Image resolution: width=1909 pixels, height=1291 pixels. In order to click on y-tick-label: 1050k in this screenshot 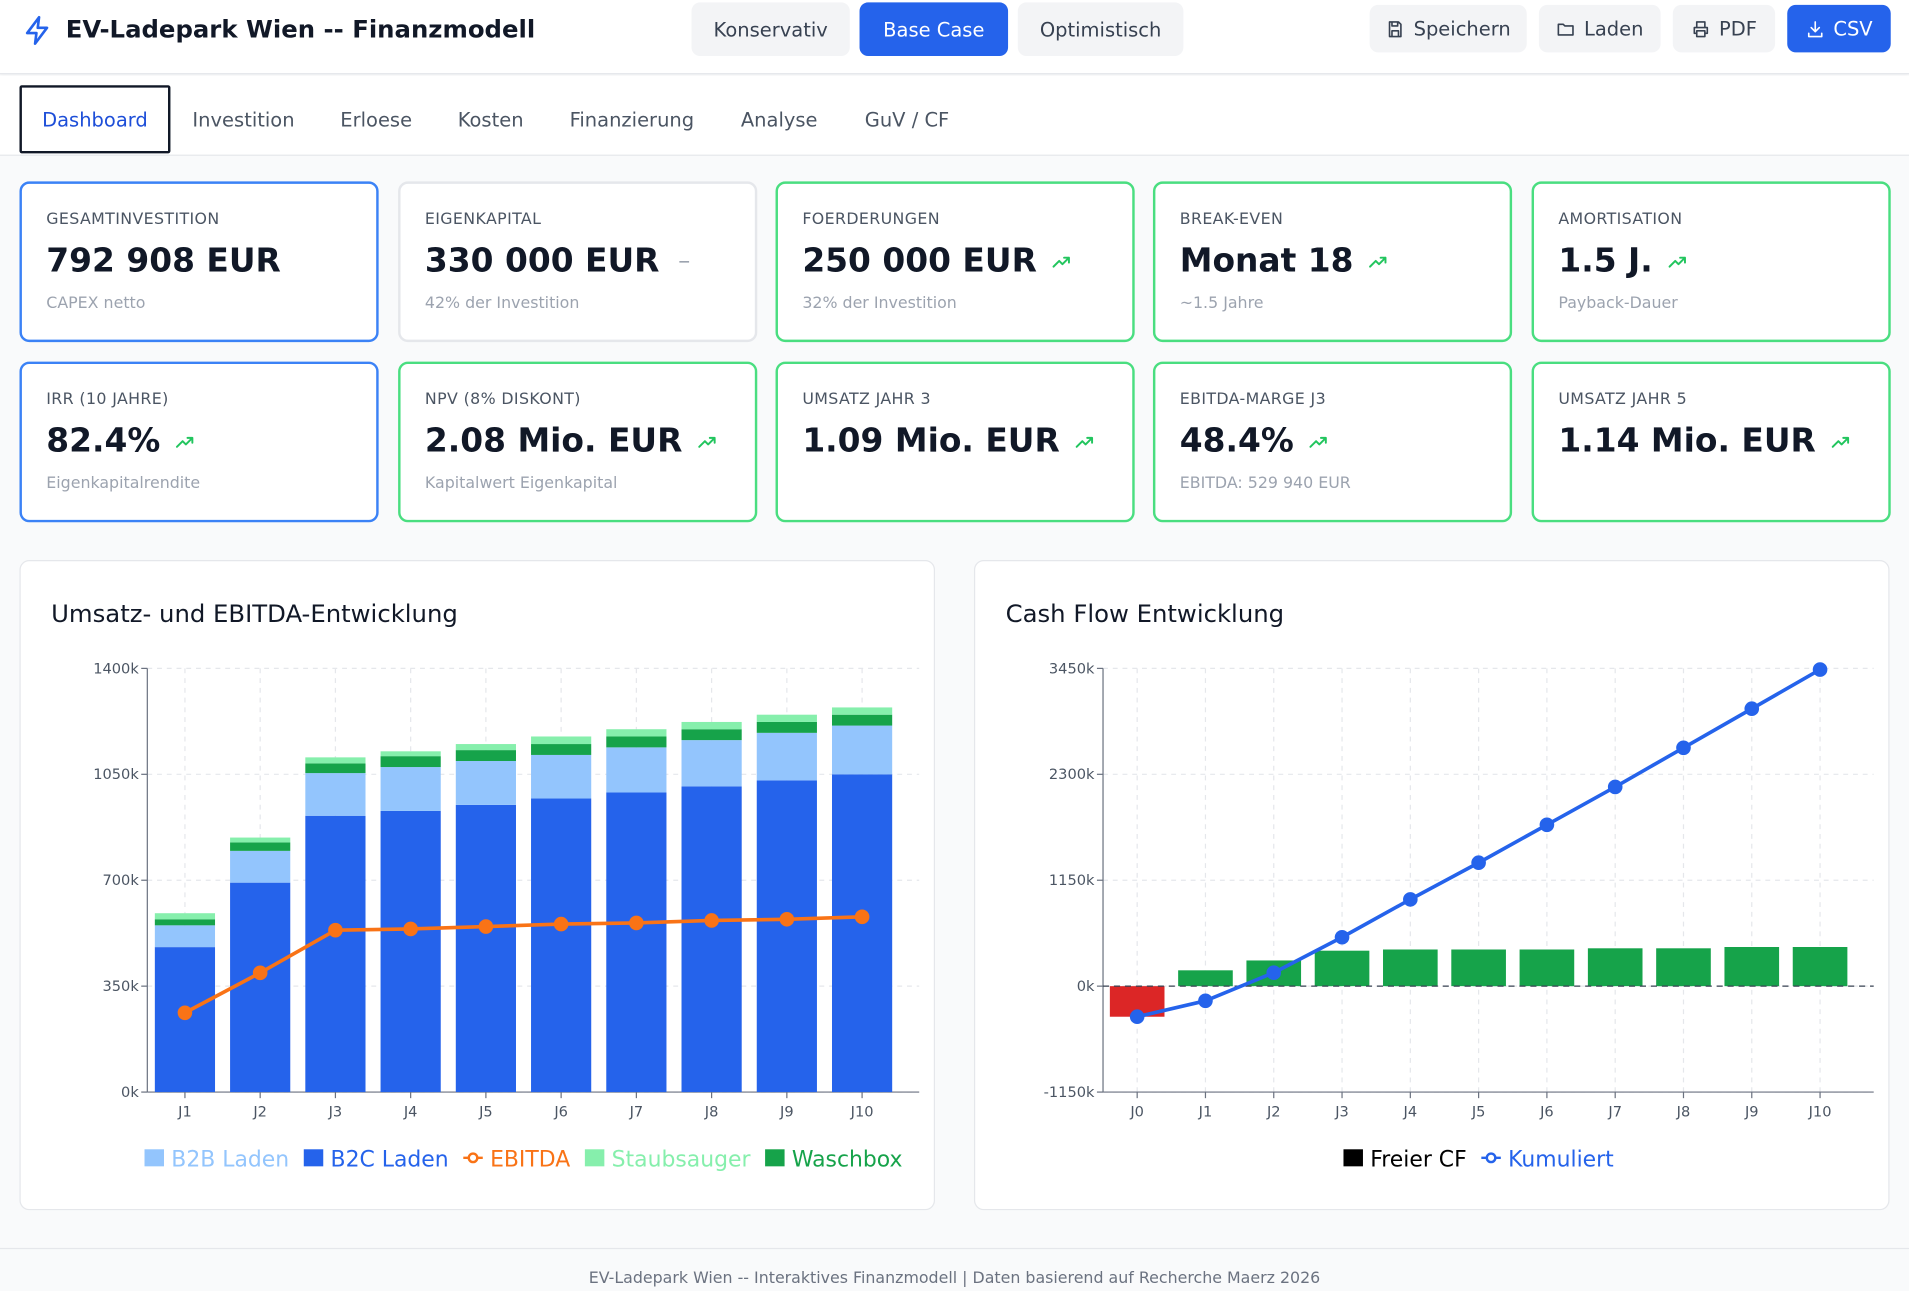, I will do `click(116, 774)`.